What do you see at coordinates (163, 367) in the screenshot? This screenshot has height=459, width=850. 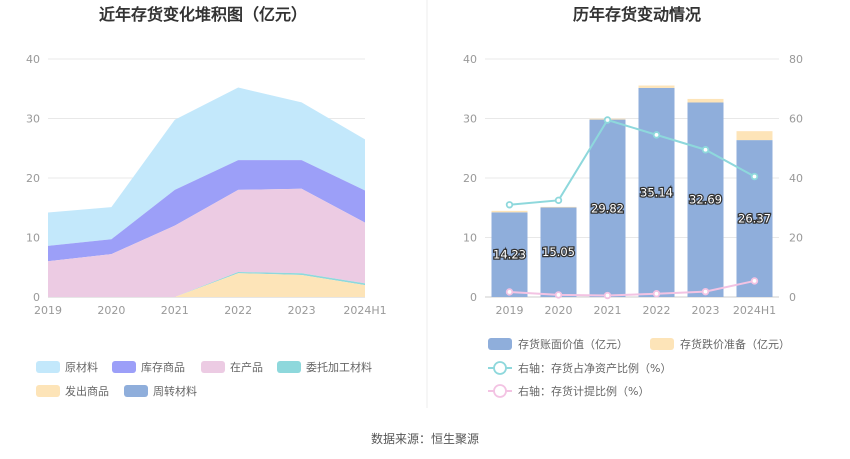 I see `legend-label: 库存商品` at bounding box center [163, 367].